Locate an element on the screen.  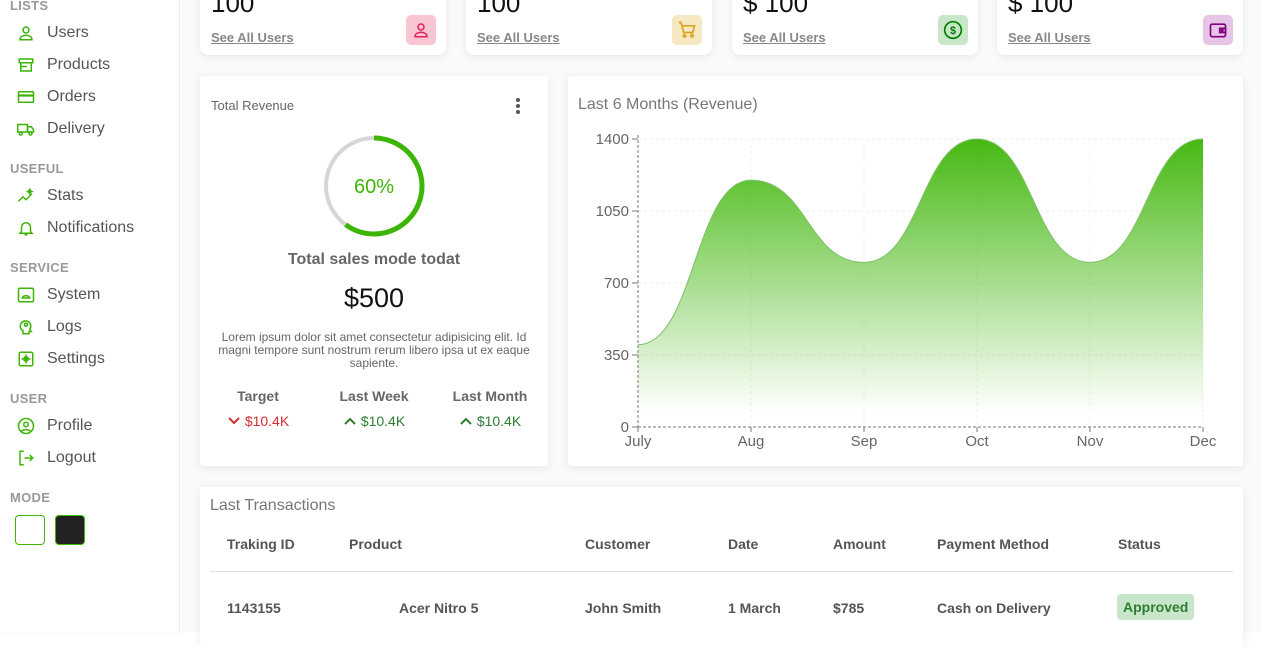
widget-users: 100 See All Users is located at coordinates (323, 27).